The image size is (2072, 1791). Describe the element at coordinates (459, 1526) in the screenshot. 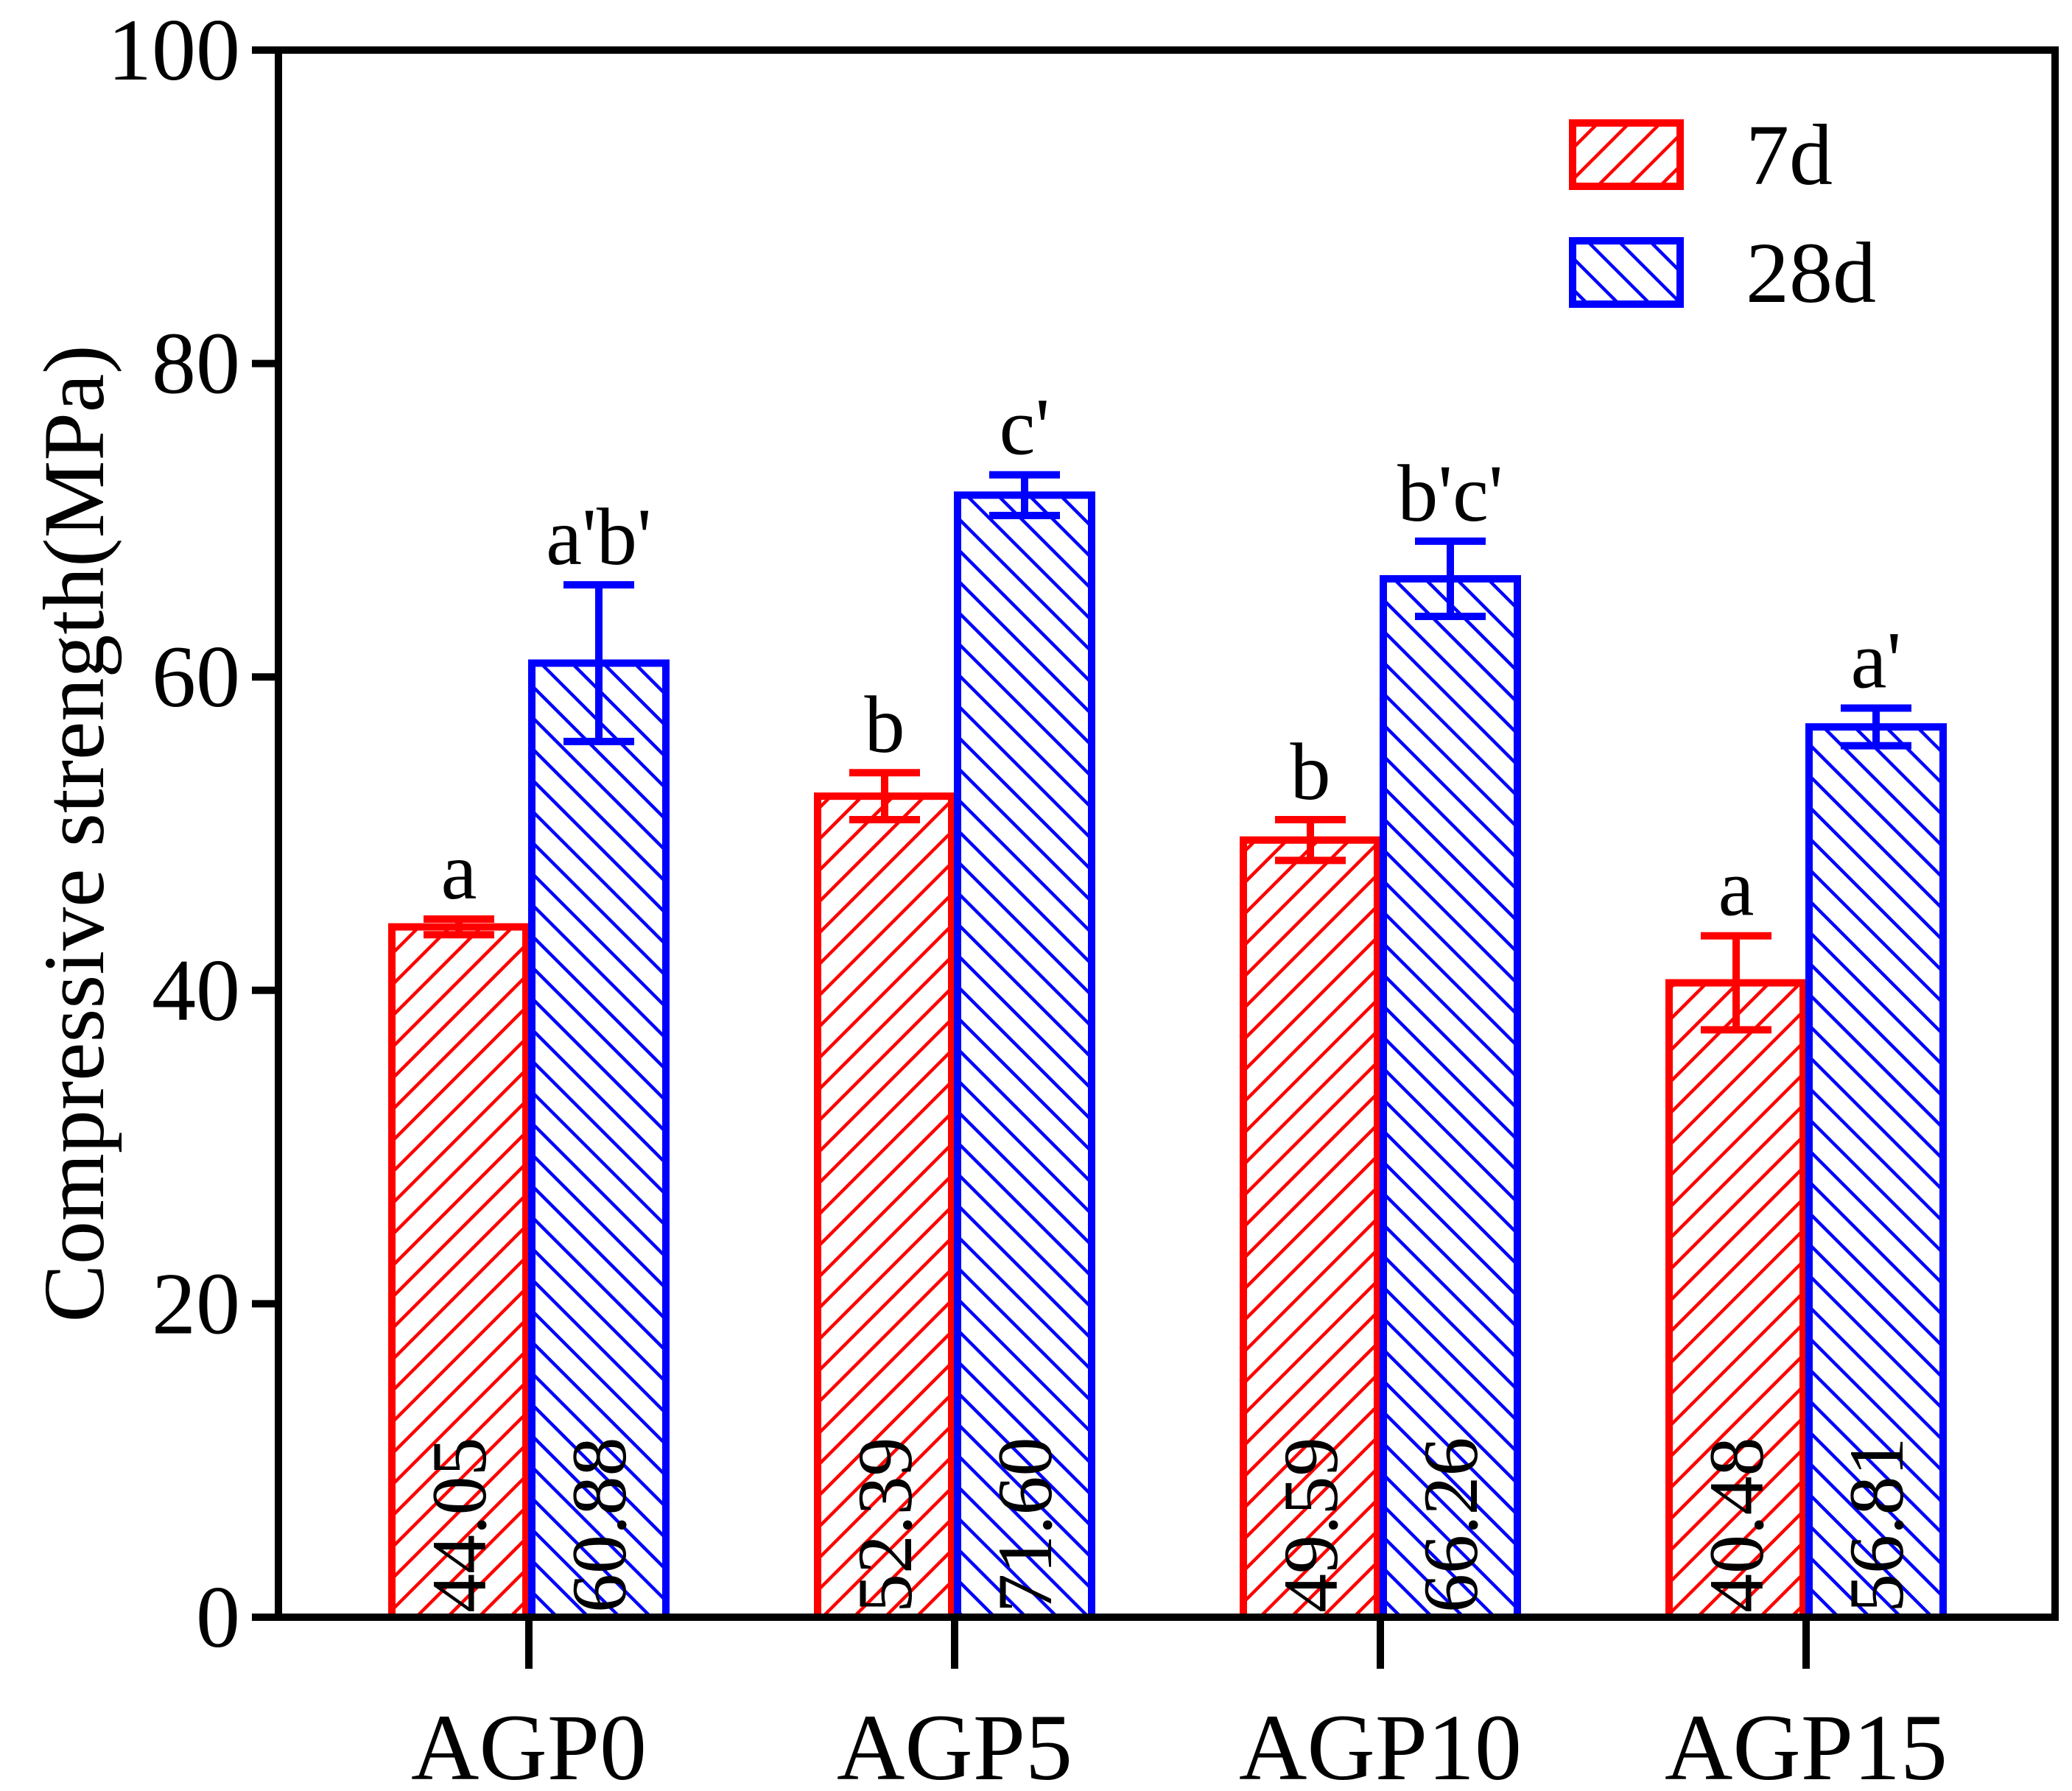

I see `value-label: 44.05` at that location.